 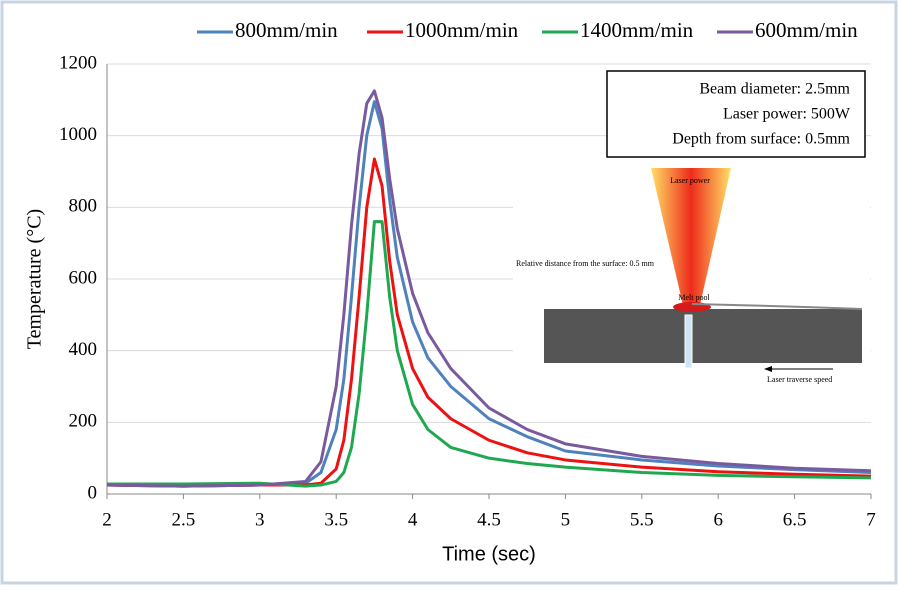 I want to click on workpiece, so click(x=703, y=336).